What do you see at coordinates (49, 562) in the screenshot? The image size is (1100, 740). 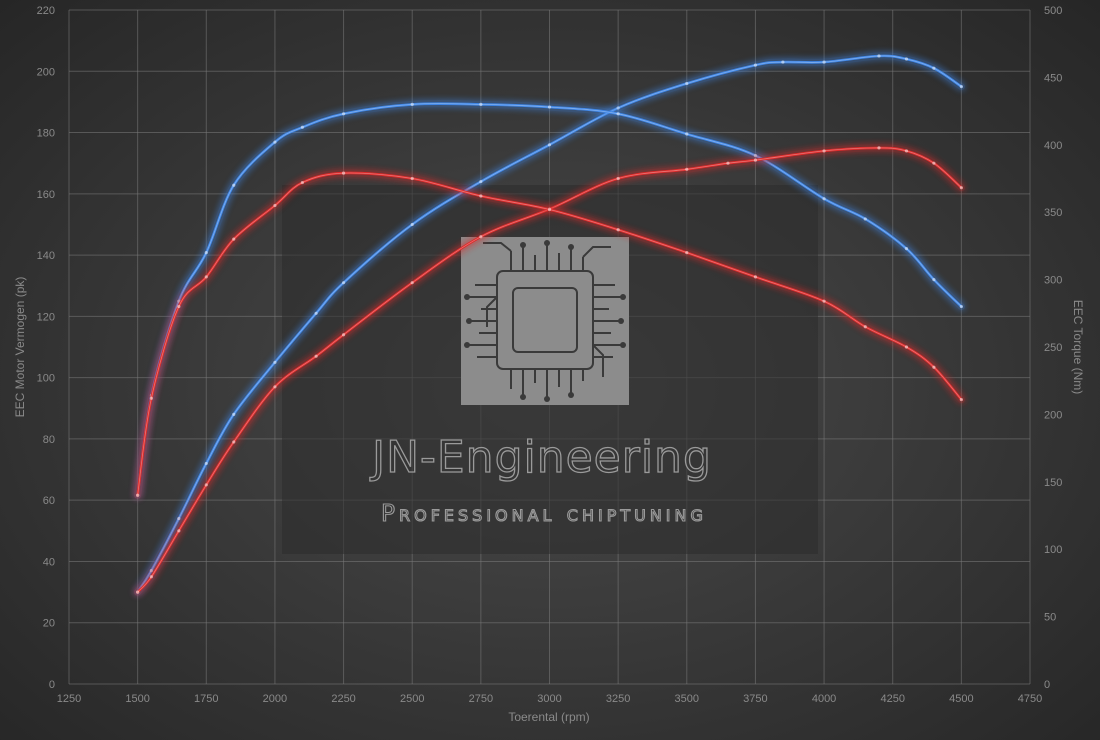 I see `y-left-tick-label: 40` at bounding box center [49, 562].